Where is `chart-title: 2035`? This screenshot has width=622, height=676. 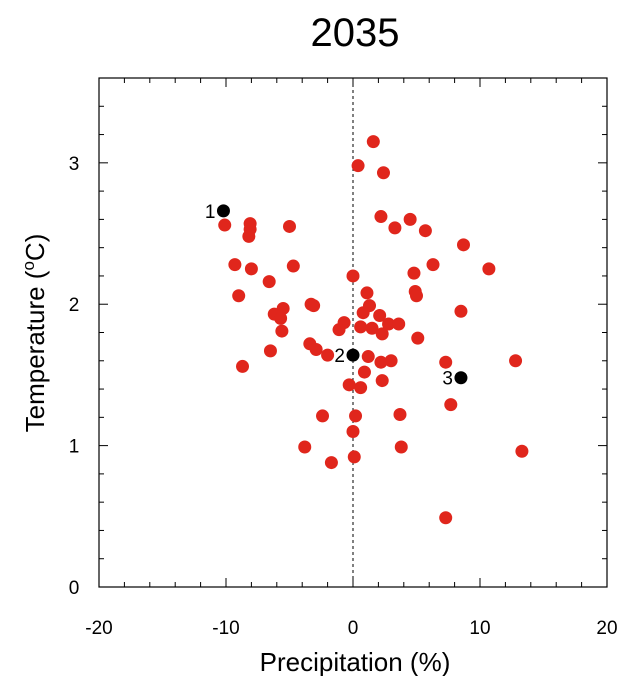 chart-title: 2035 is located at coordinates (355, 33).